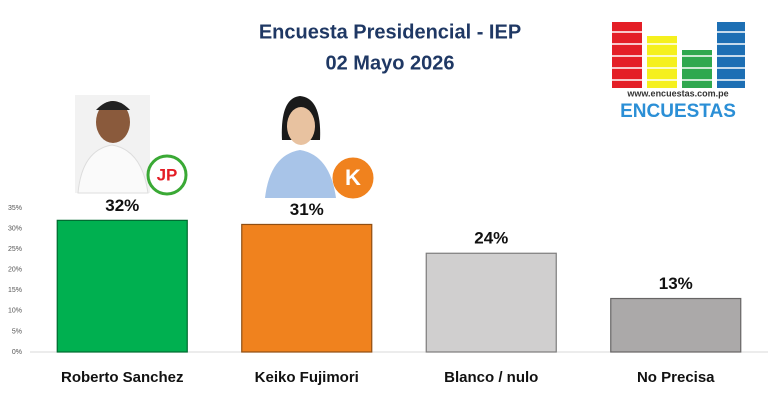  Describe the element at coordinates (17, 331) in the screenshot. I see `y-tick-label: 5%` at that location.